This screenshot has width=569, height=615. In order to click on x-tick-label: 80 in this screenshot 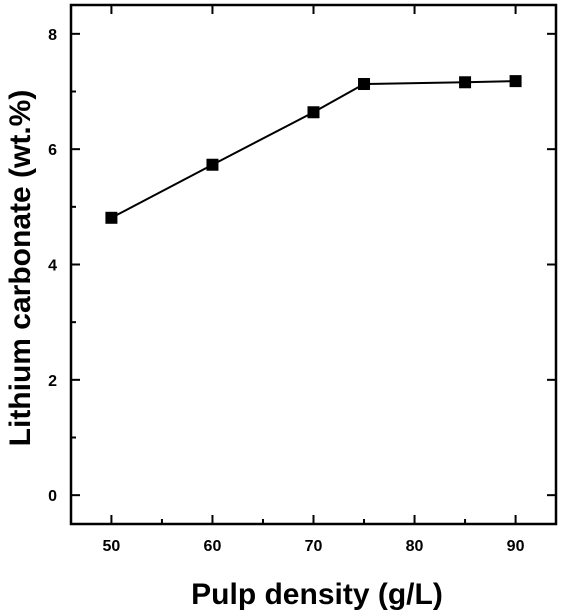, I will do `click(415, 546)`.